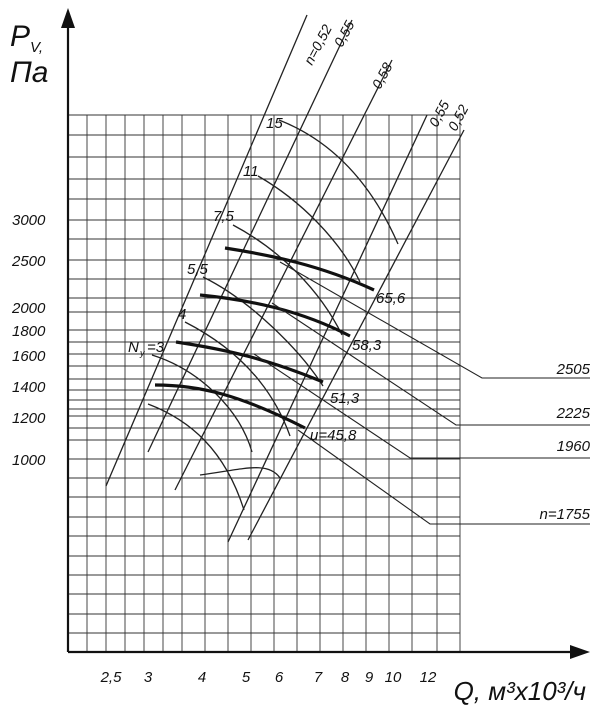 This screenshot has height=706, width=597. I want to click on u-label-2505: 65,6, so click(391, 298).